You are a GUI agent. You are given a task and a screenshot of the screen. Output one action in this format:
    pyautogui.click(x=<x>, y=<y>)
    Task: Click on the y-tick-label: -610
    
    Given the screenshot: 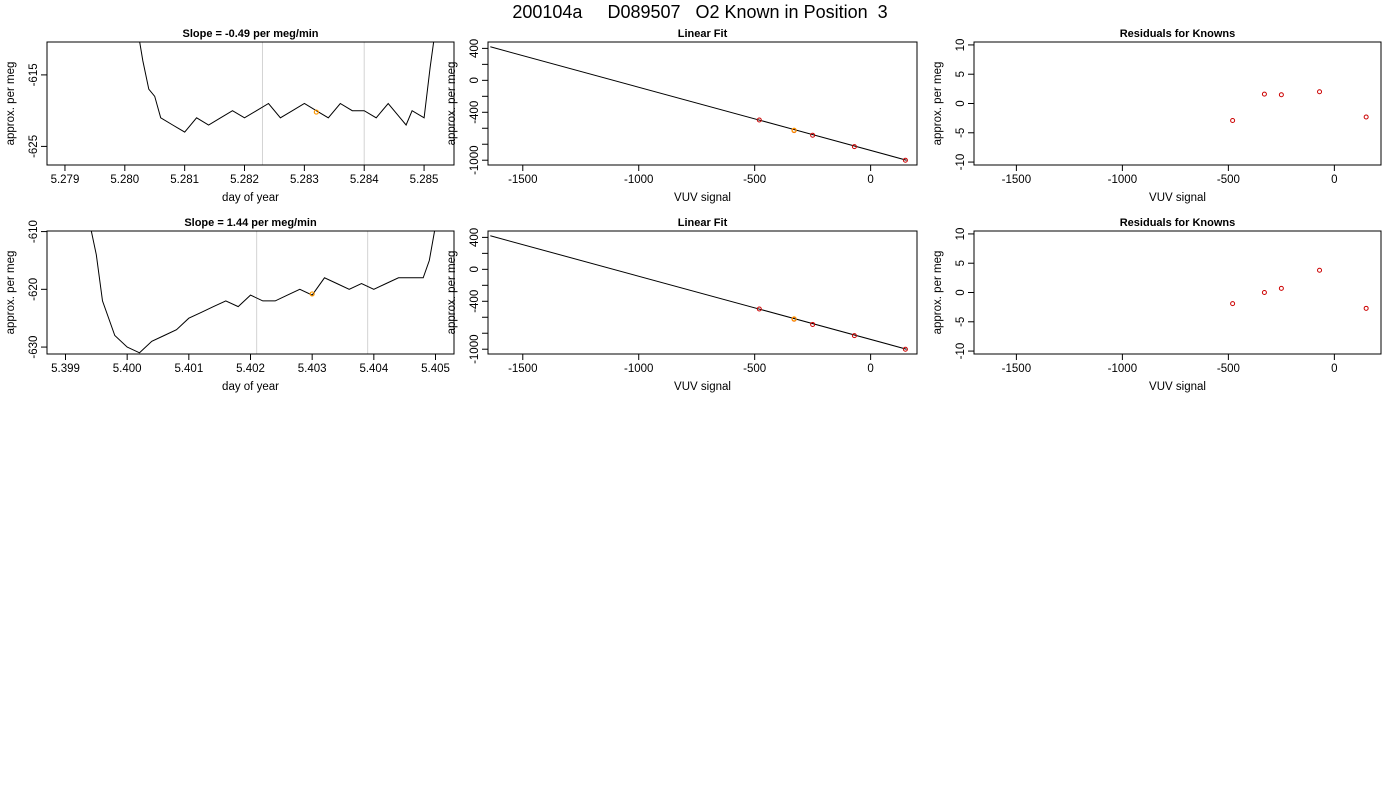 What is the action you would take?
    pyautogui.click(x=34, y=231)
    